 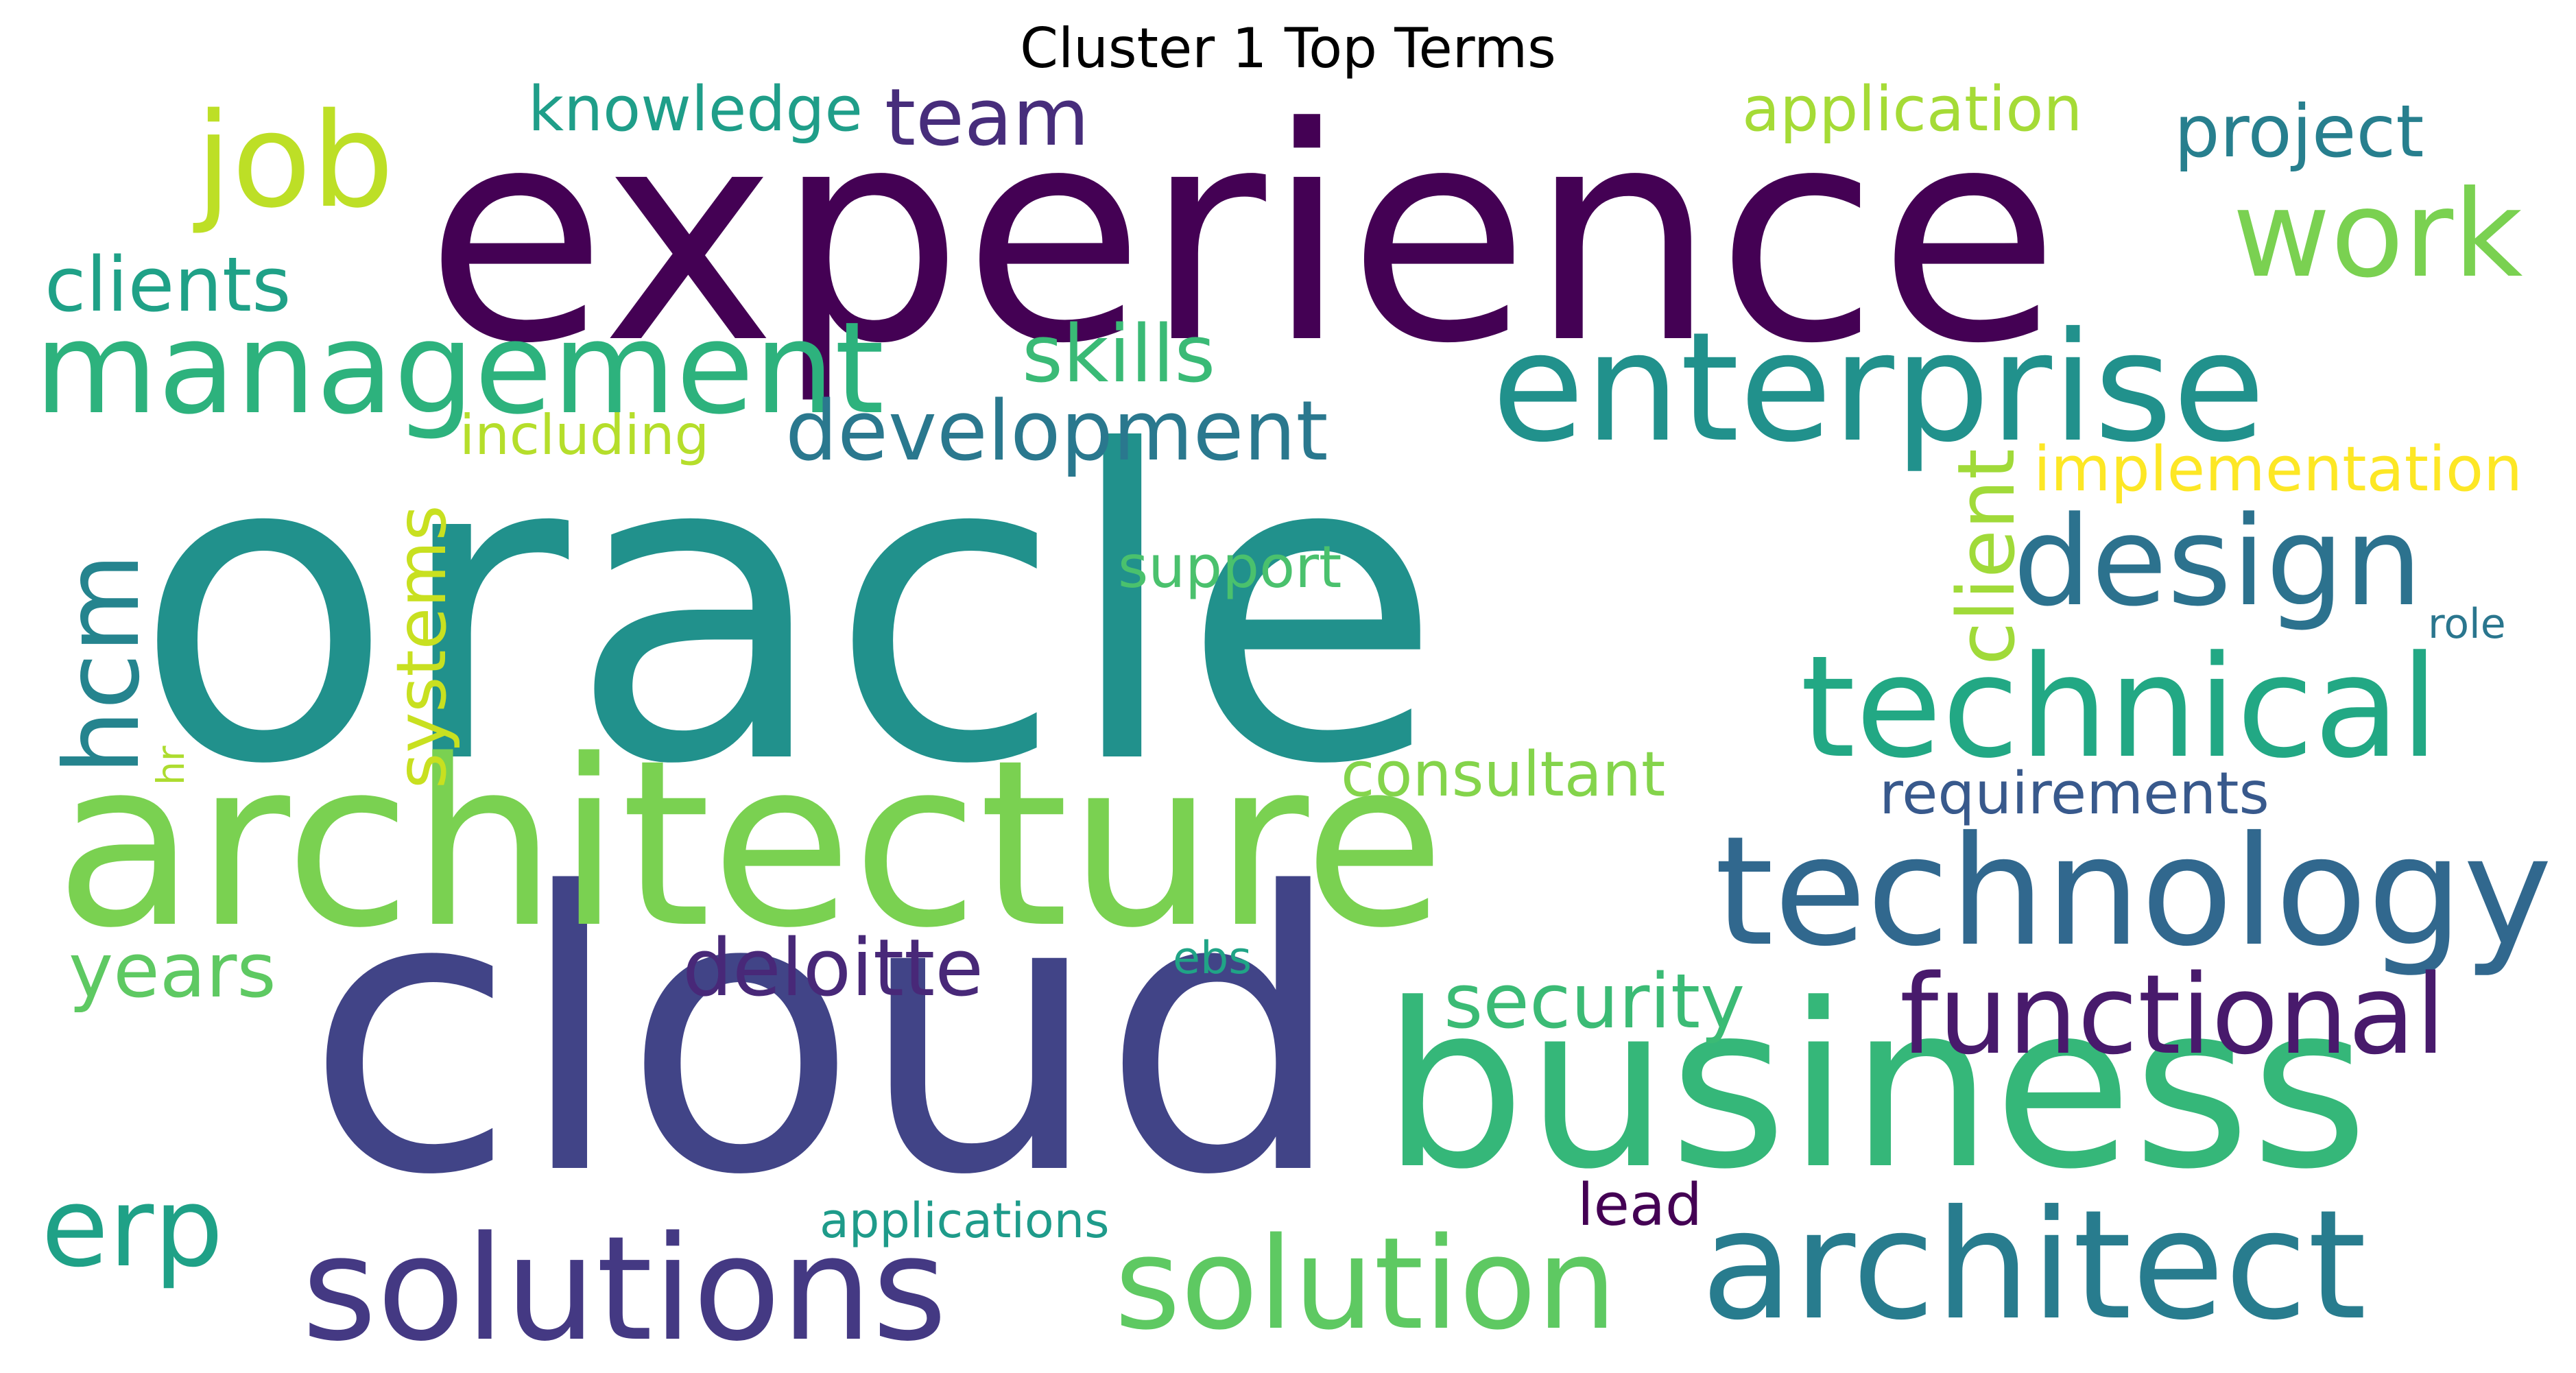 I want to click on word-implementation: implementation, so click(x=2278, y=469).